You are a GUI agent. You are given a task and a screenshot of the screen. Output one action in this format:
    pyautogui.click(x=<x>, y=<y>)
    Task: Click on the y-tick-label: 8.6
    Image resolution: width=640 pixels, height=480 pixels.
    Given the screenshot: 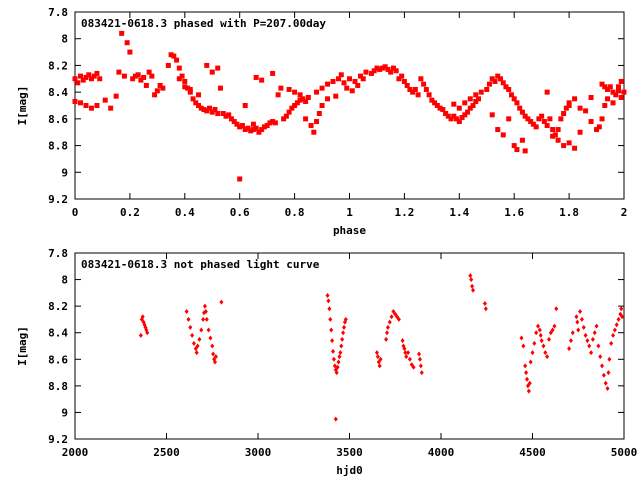 What is the action you would take?
    pyautogui.click(x=58, y=119)
    